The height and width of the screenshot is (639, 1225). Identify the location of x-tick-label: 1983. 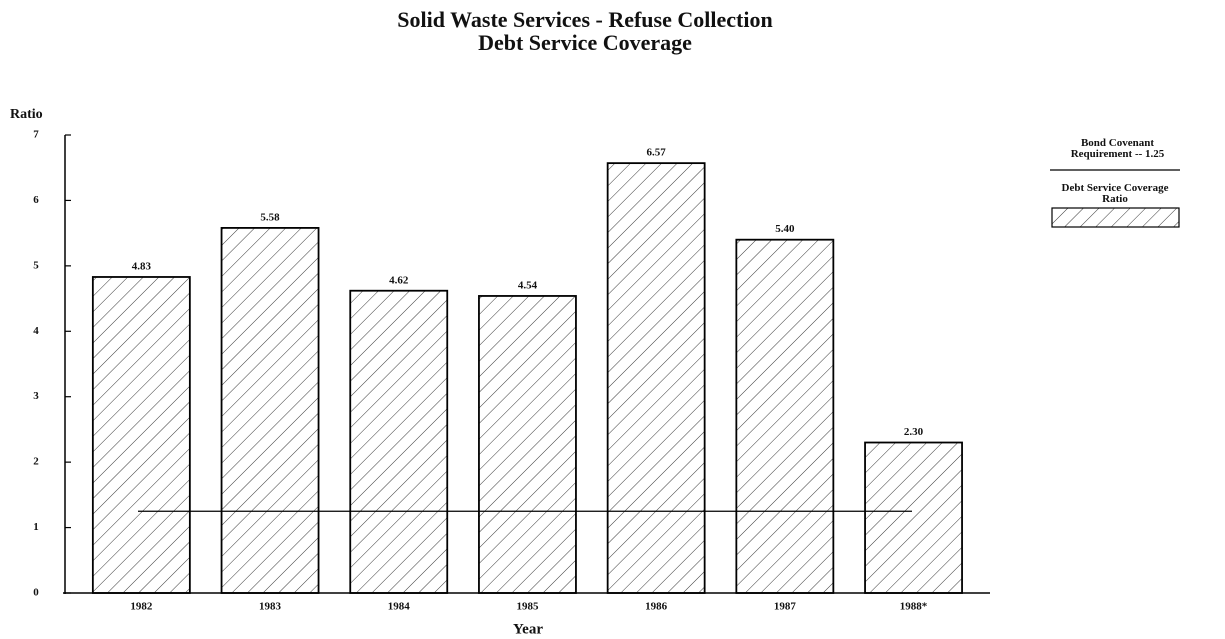
(270, 607).